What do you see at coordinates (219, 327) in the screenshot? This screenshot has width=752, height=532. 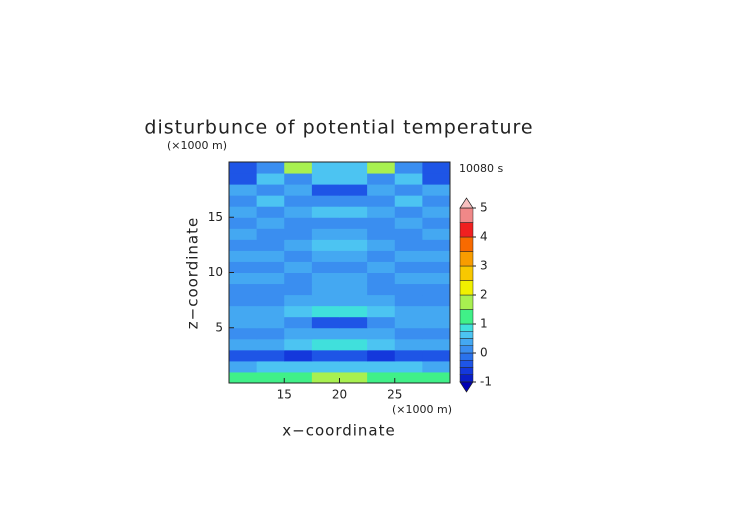 I see `y-tick-label: 5` at bounding box center [219, 327].